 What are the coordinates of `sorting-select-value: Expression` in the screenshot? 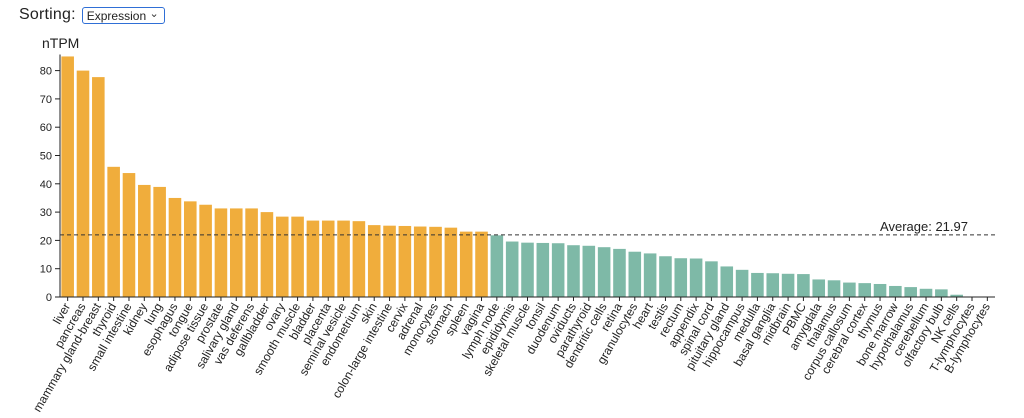 It's located at (116, 15).